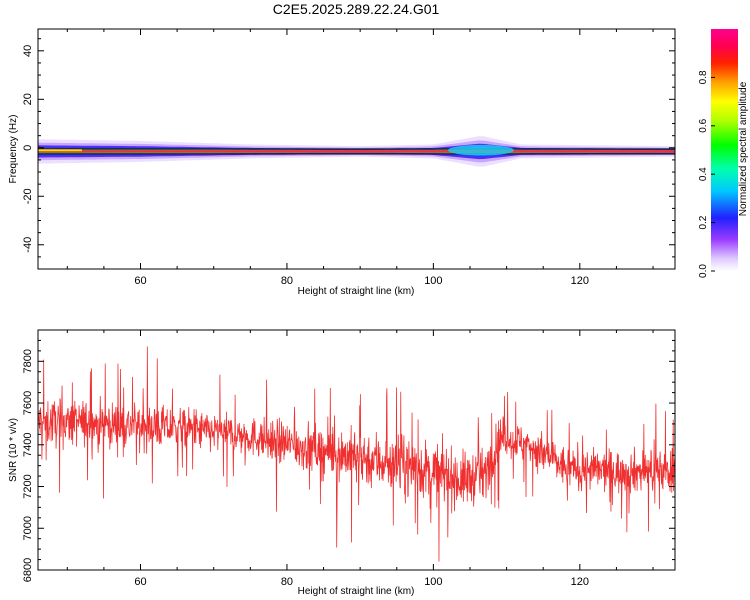 Image resolution: width=750 pixels, height=600 pixels. Describe the element at coordinates (140, 582) in the screenshot. I see `snr-x-tick-label: 60` at that location.